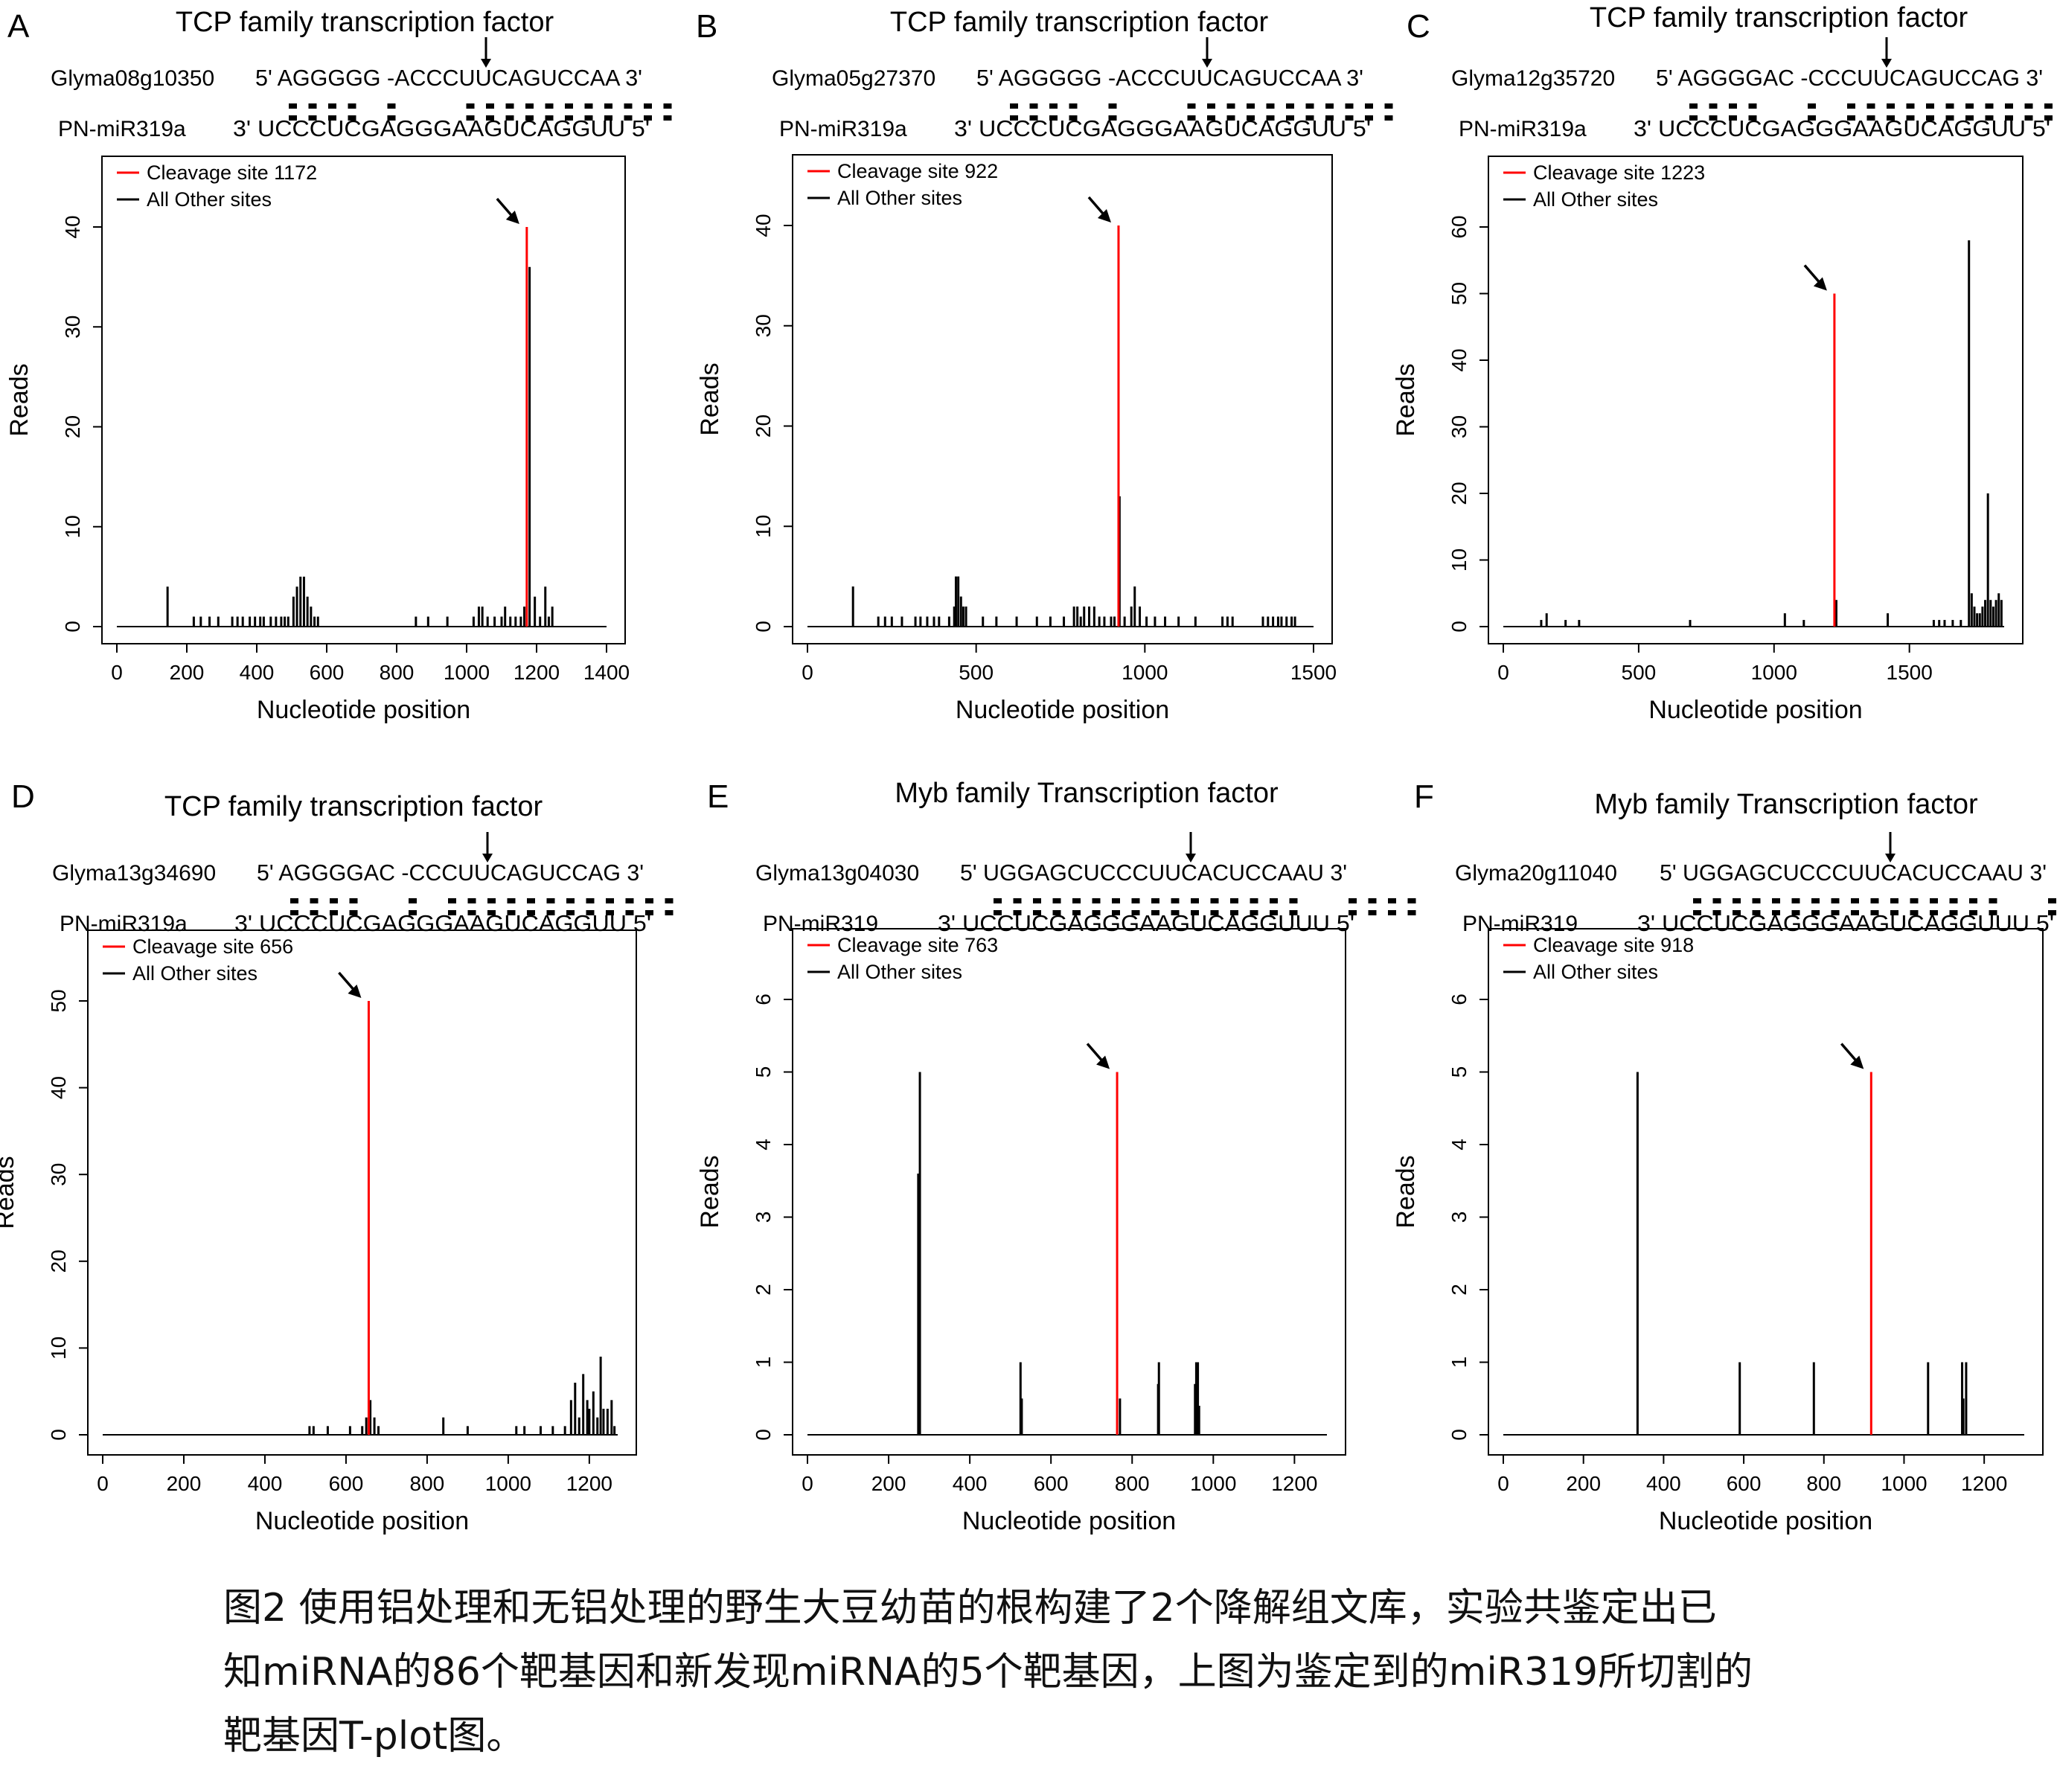 This screenshot has height=1792, width=2057. I want to click on x-tick-label: 200, so click(184, 1483).